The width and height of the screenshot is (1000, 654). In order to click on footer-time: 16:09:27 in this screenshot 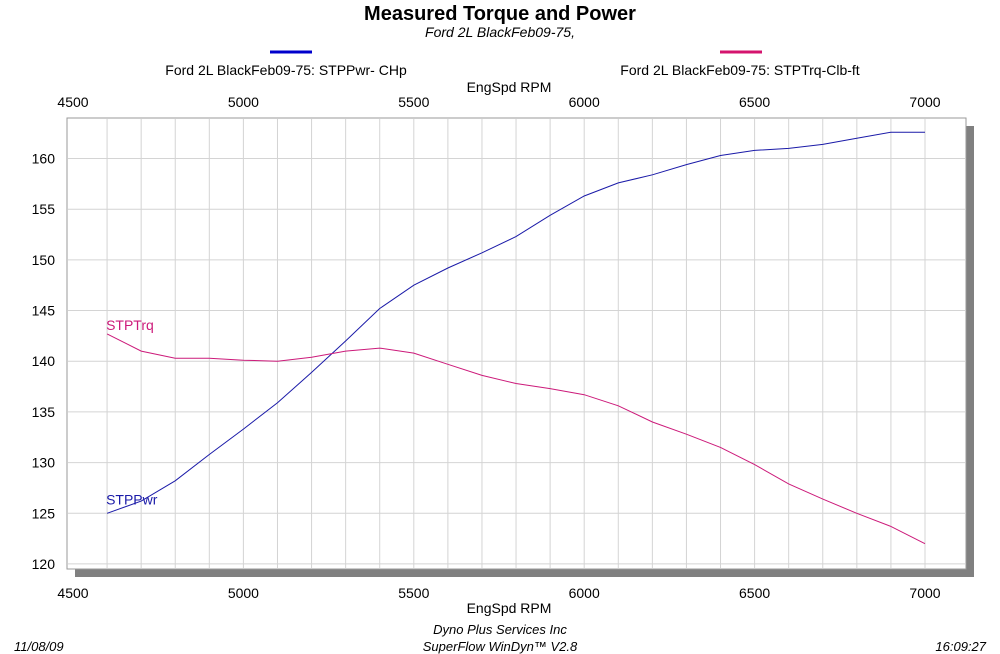, I will do `click(960, 646)`.